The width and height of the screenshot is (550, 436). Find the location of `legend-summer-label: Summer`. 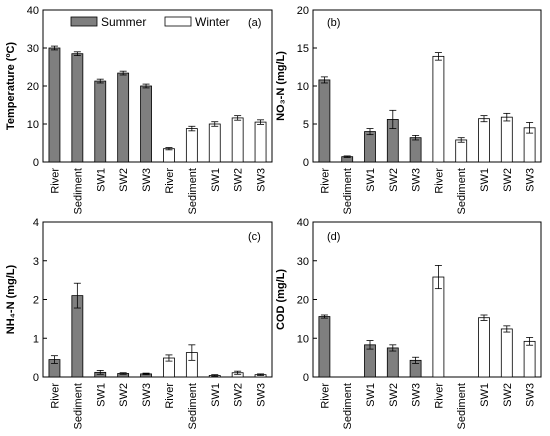

legend-summer-label: Summer is located at coordinates (123, 22).